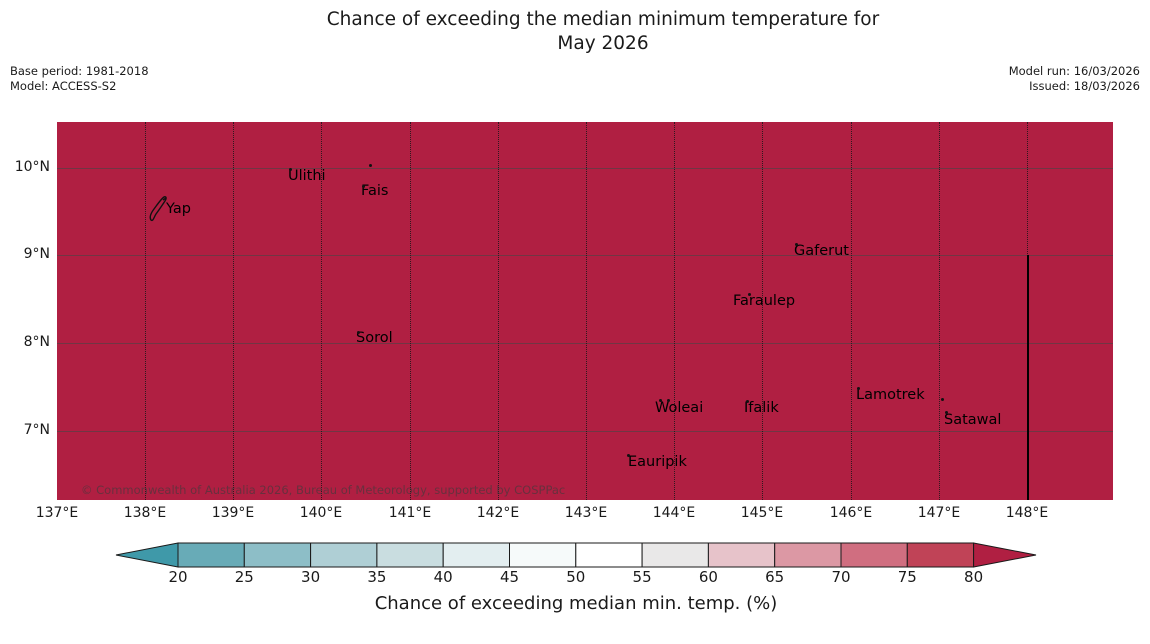 Image resolution: width=1150 pixels, height=644 pixels. Describe the element at coordinates (36, 254) in the screenshot. I see `lat-tick-label: 9°N` at that location.